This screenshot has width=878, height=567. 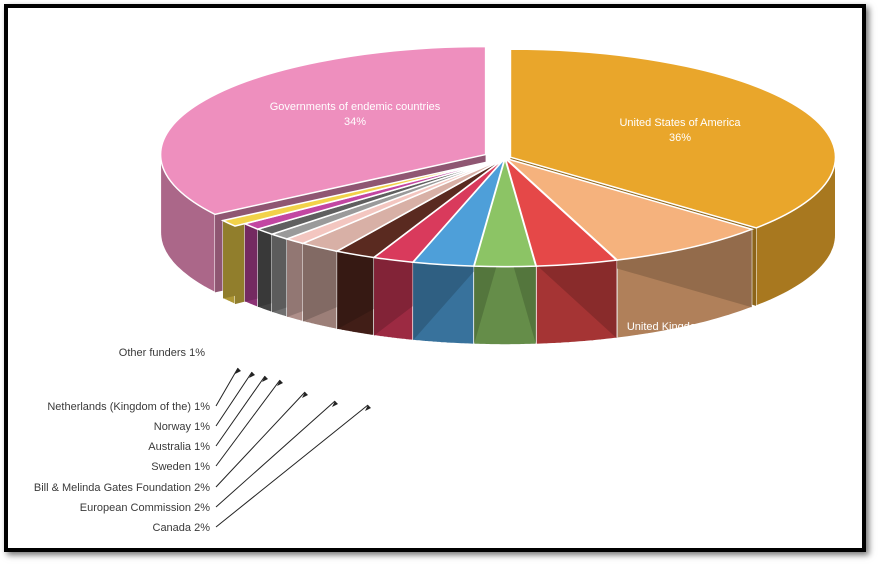 What do you see at coordinates (666, 327) in the screenshot?
I see `label-united-kingdom: United Kingdom` at bounding box center [666, 327].